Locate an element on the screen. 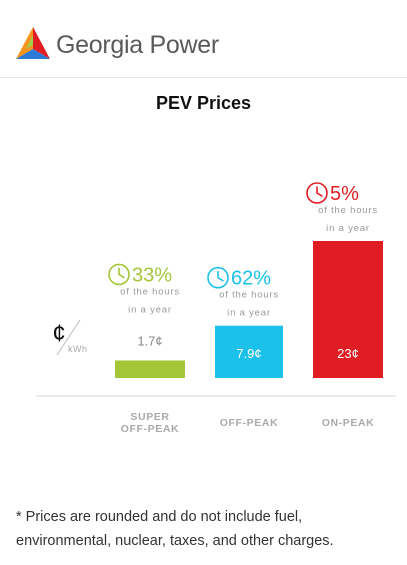  cent-symbol: ¢ is located at coordinates (58, 333).